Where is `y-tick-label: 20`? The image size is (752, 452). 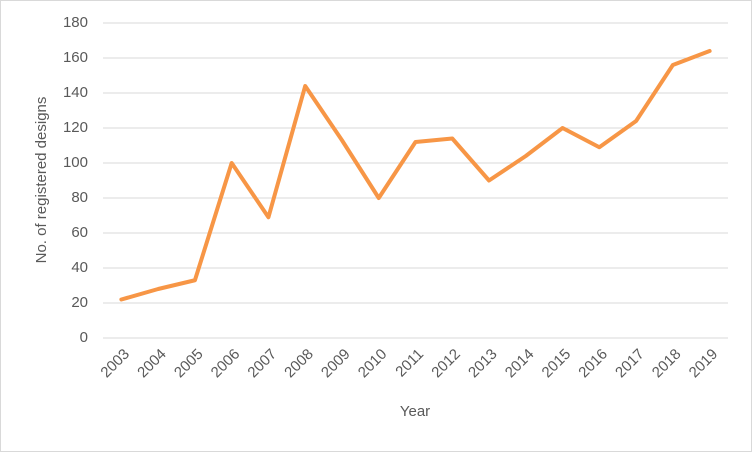 y-tick-label: 20 is located at coordinates (79, 302).